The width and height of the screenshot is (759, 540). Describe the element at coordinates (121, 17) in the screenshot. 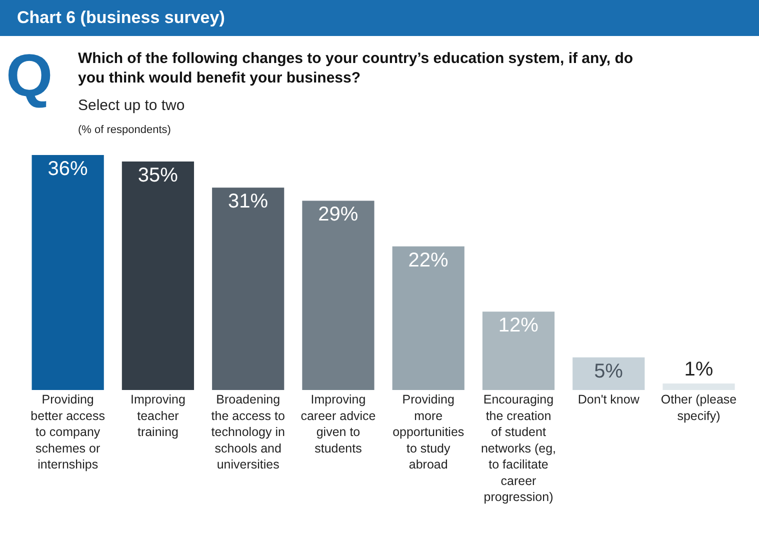

I see `chart-title: Chart 6 (business survey)` at that location.